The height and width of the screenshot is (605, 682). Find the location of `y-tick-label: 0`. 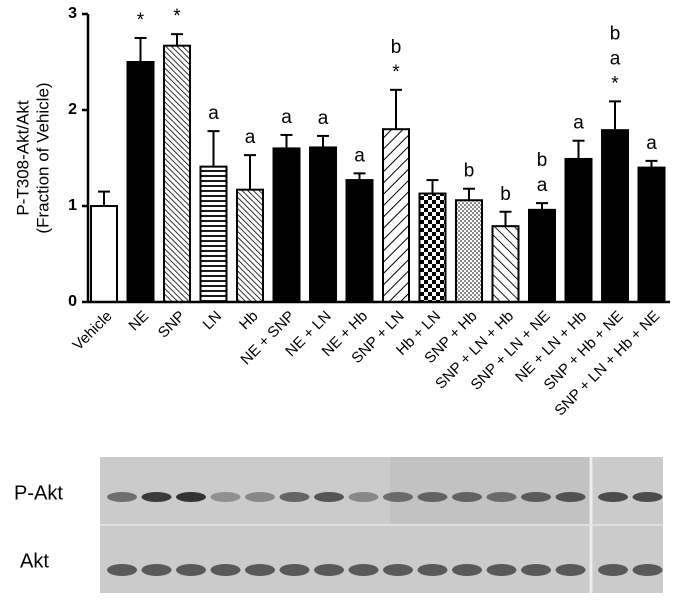

y-tick-label: 0 is located at coordinates (72, 301).